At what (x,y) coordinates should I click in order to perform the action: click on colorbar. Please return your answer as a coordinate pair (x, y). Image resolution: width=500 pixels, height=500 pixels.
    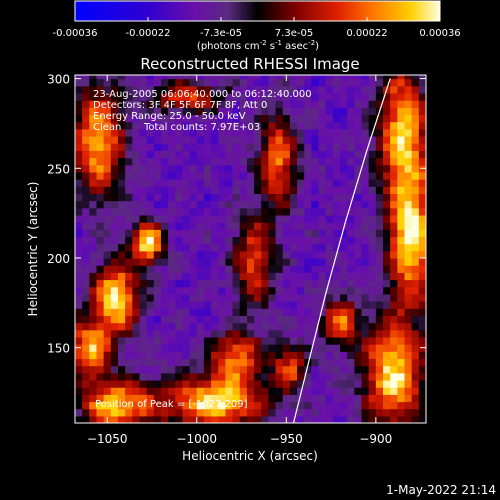
    Looking at the image, I should click on (257, 11).